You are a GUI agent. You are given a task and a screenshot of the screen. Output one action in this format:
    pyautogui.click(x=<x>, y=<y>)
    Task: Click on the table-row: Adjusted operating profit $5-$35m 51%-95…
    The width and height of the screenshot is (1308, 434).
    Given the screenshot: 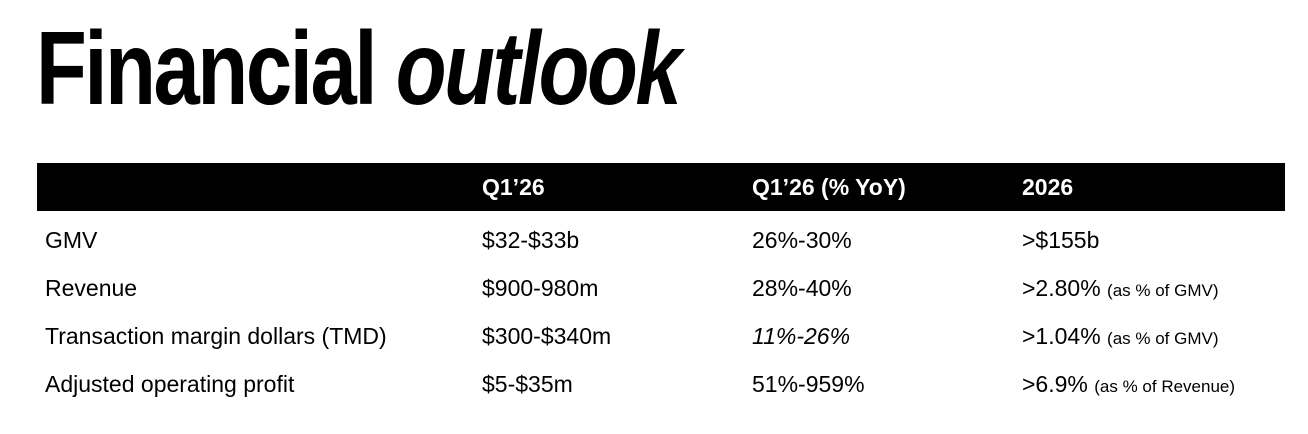 What is the action you would take?
    pyautogui.click(x=661, y=379)
    